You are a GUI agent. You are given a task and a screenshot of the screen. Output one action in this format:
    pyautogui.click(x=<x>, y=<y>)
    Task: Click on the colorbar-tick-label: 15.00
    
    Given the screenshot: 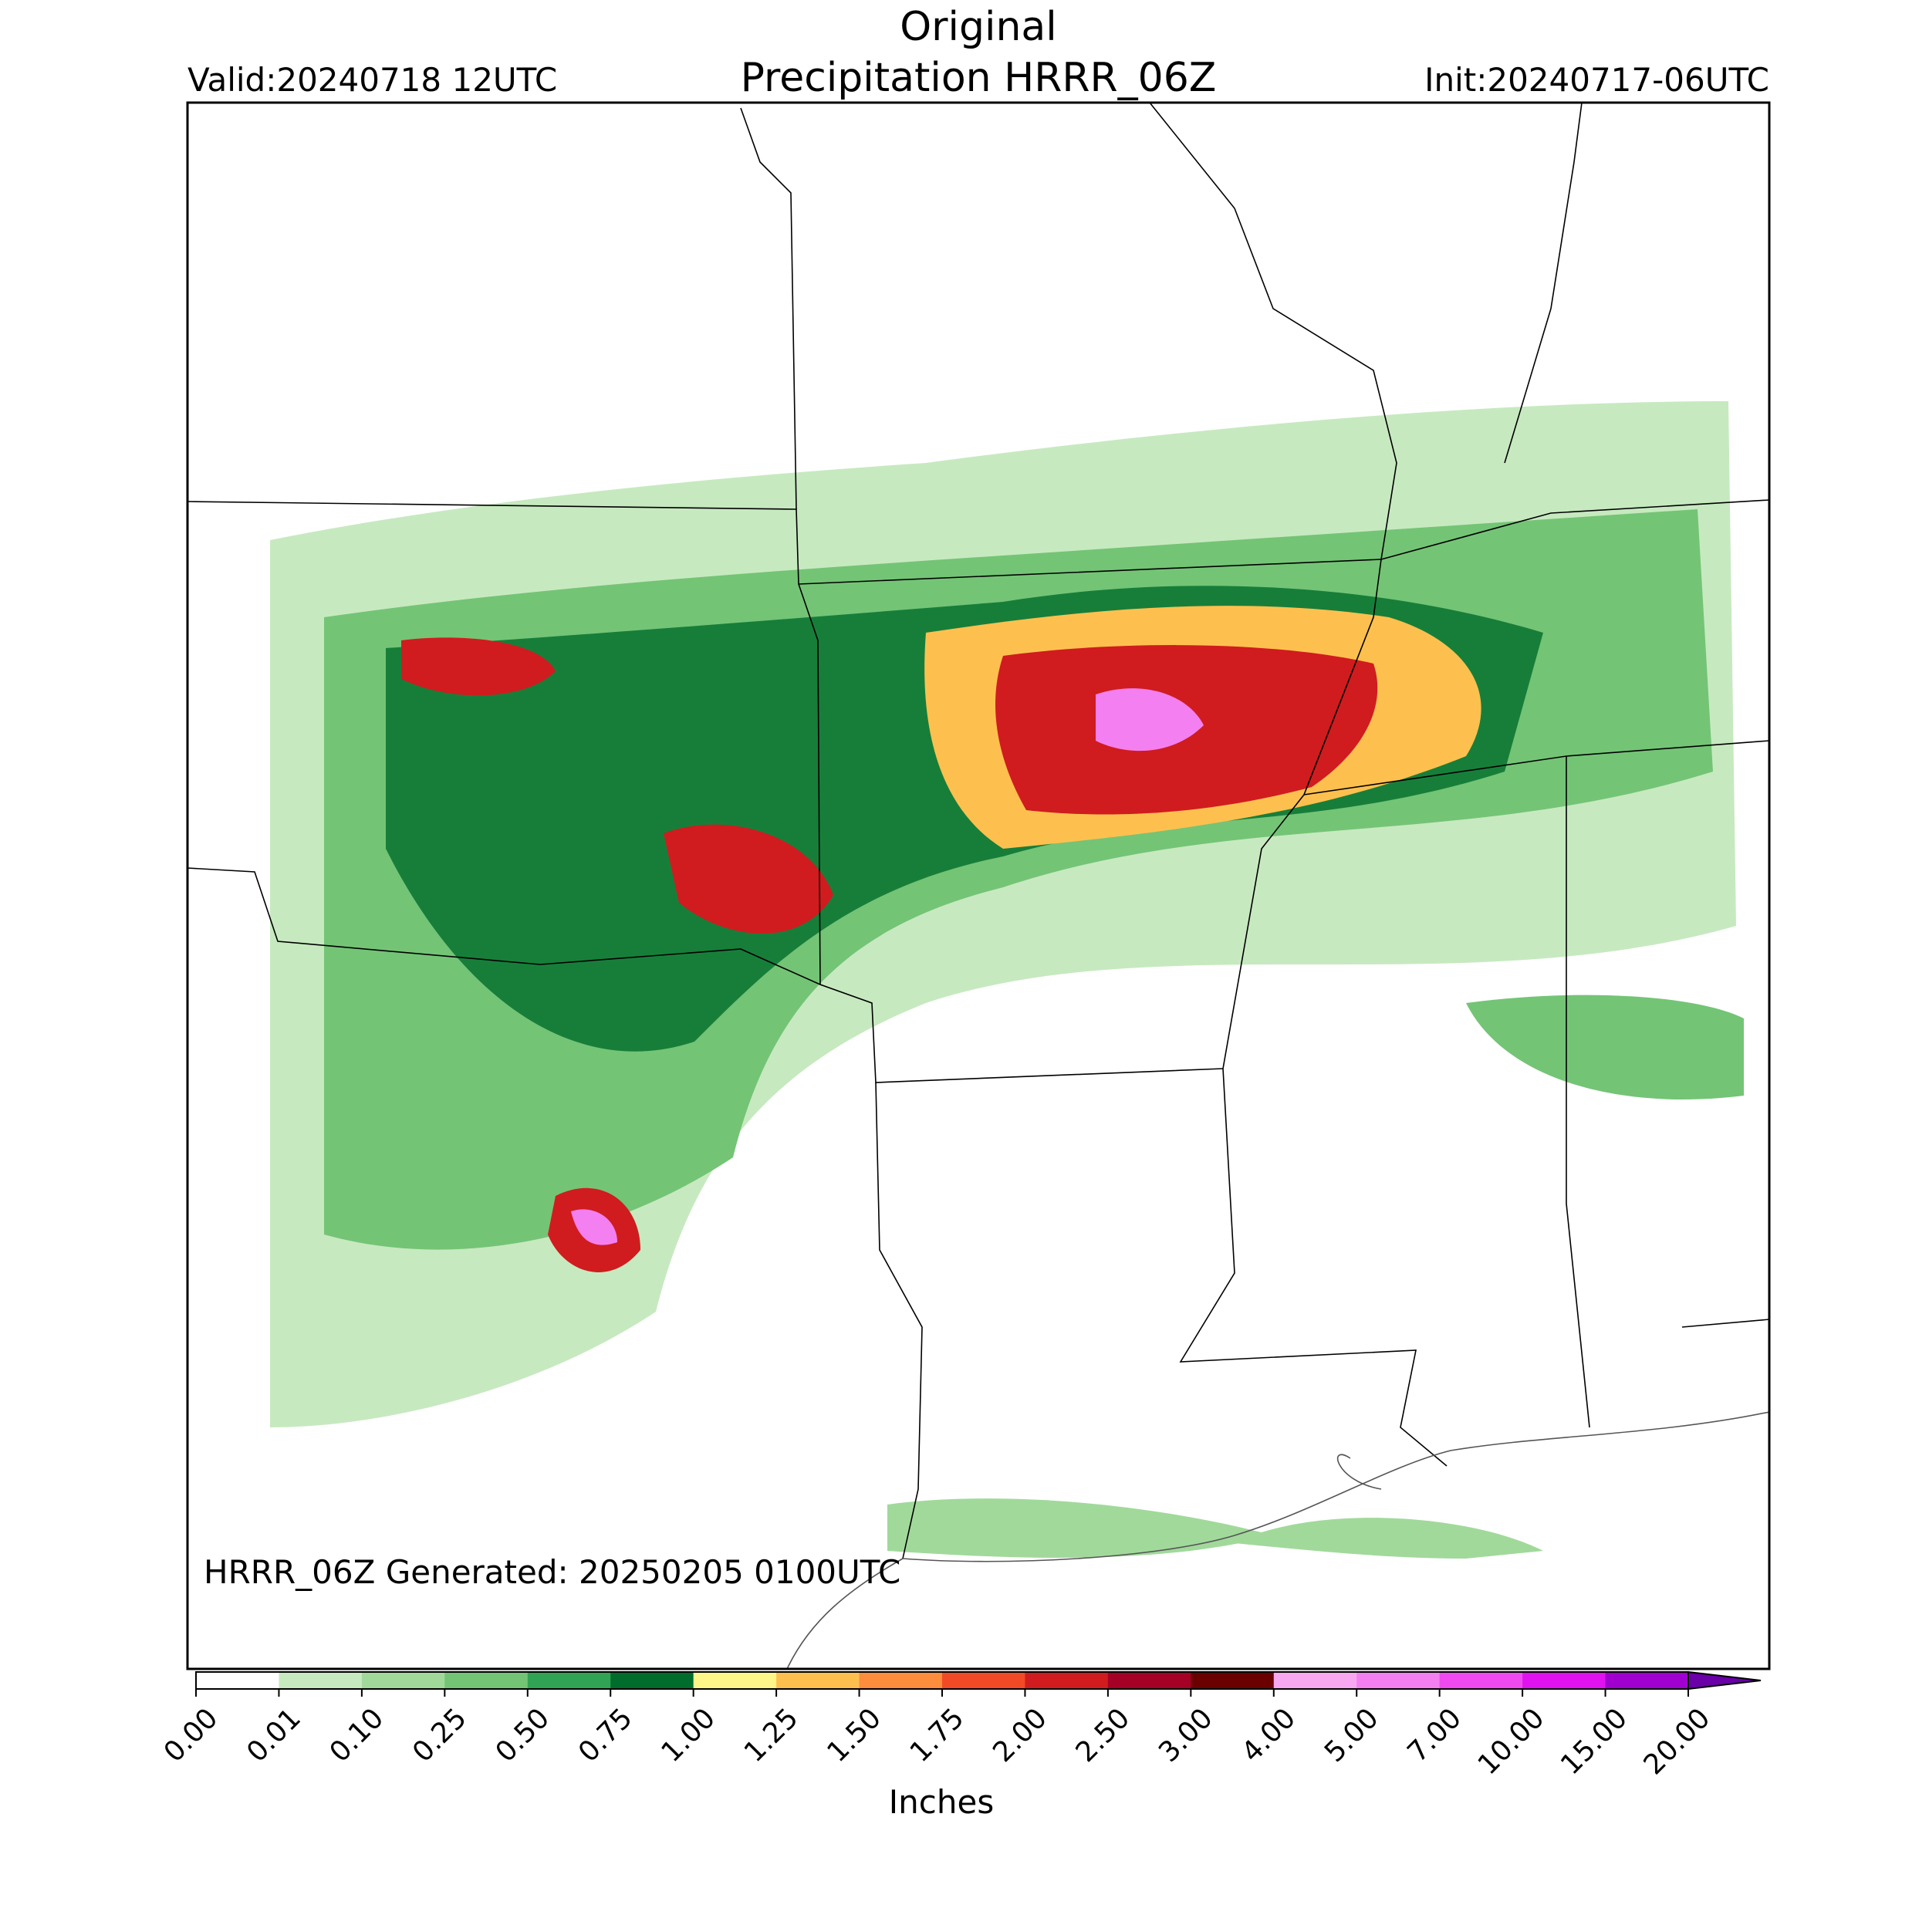 What is the action you would take?
    pyautogui.click(x=1594, y=1742)
    